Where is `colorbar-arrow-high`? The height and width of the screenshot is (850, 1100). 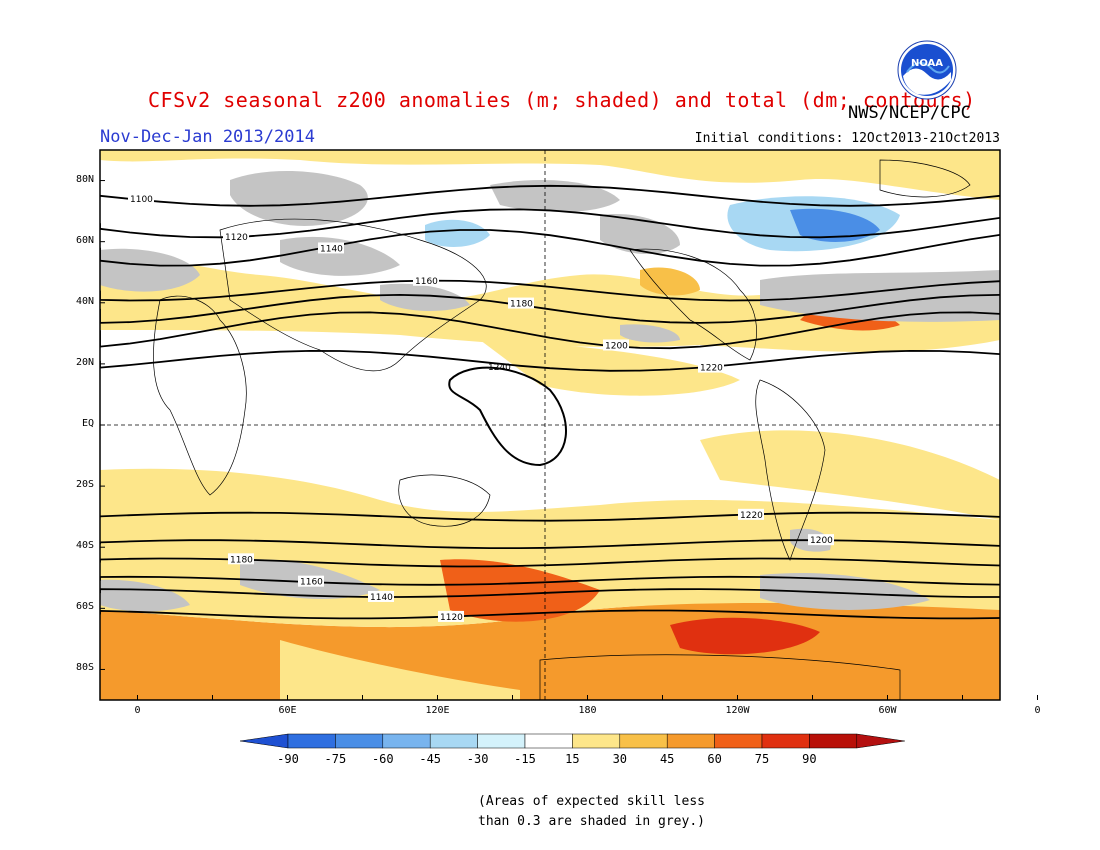
colorbar-arrow-high is located at coordinates (880, 741).